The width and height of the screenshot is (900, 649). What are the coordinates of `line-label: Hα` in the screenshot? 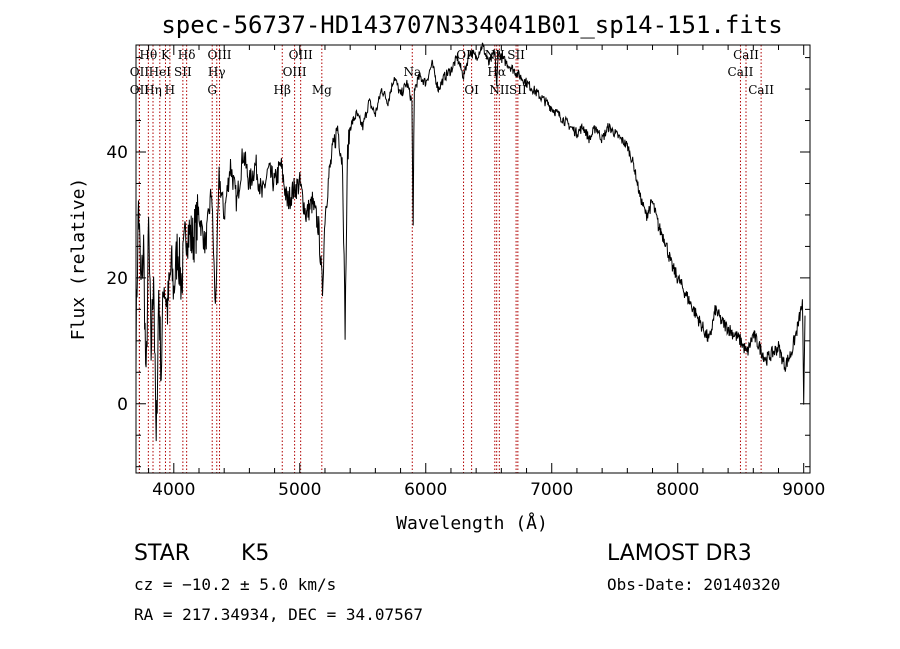 It's located at (496, 72).